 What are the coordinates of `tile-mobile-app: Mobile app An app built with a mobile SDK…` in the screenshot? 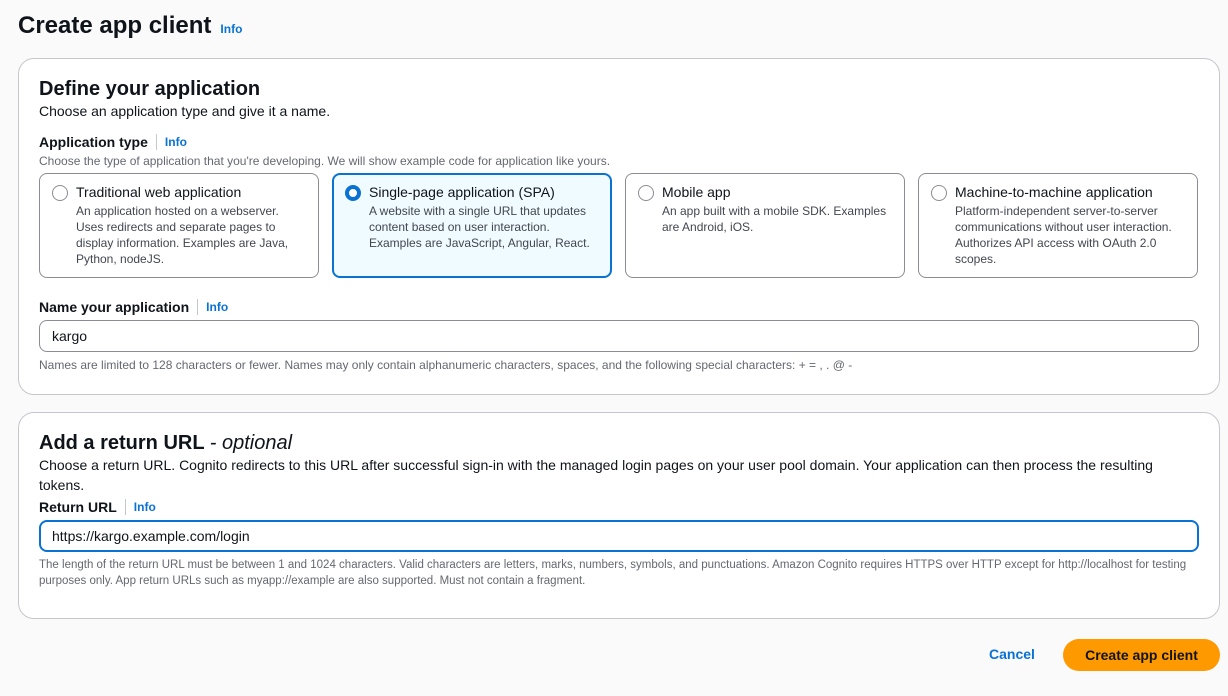 It's located at (765, 225).